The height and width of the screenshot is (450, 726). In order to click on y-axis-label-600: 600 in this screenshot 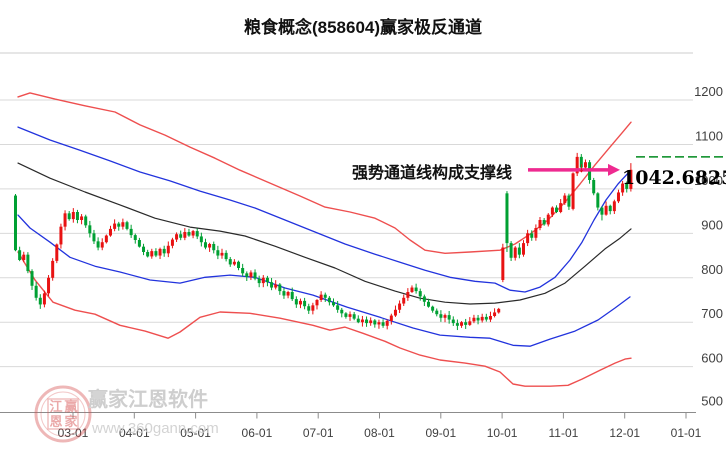, I will do `click(712, 358)`.